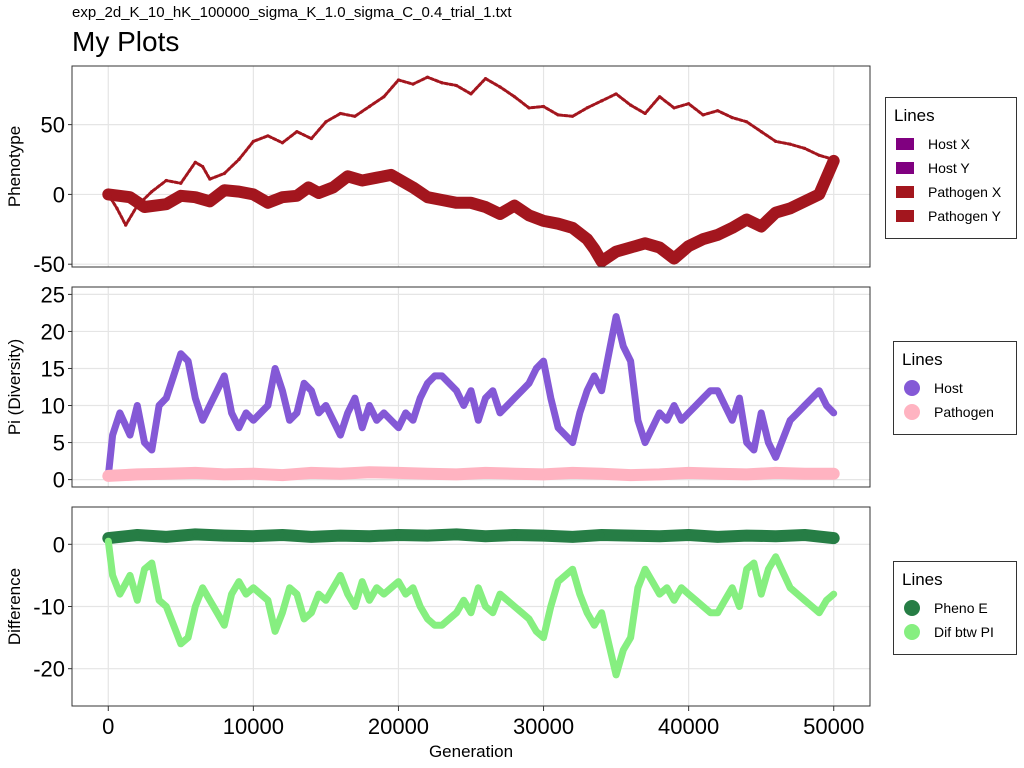 Image resolution: width=1024 pixels, height=768 pixels. What do you see at coordinates (955, 412) in the screenshot?
I see `legend-item: Pathogen` at bounding box center [955, 412].